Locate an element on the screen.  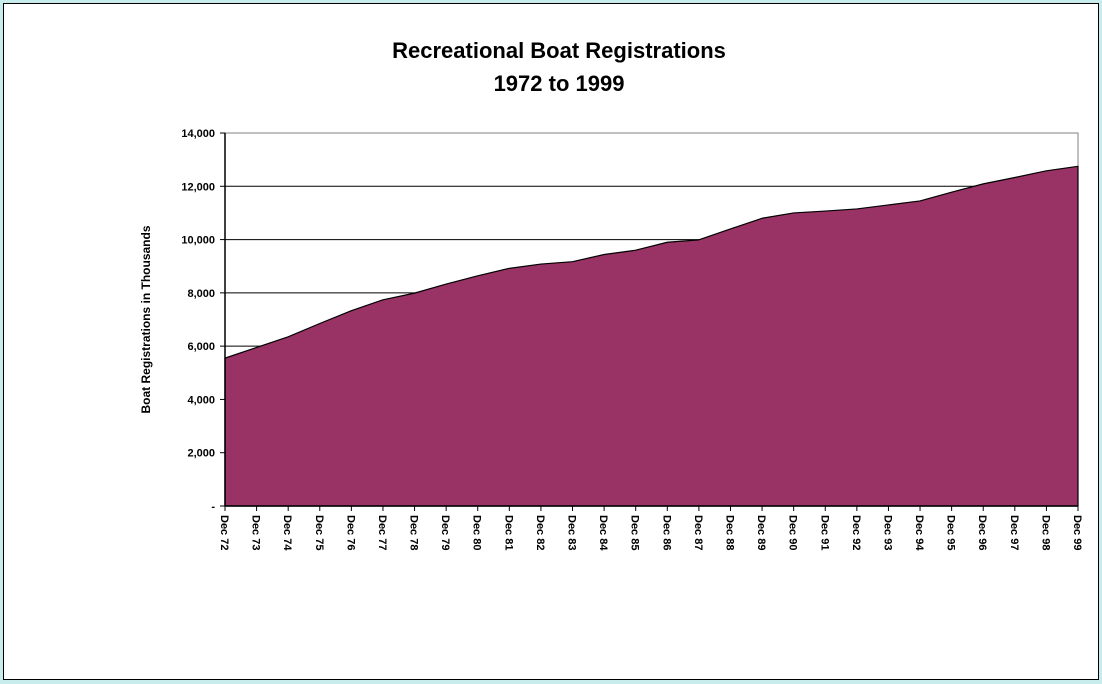
x-tick-label: Dec 91 is located at coordinates (824, 532).